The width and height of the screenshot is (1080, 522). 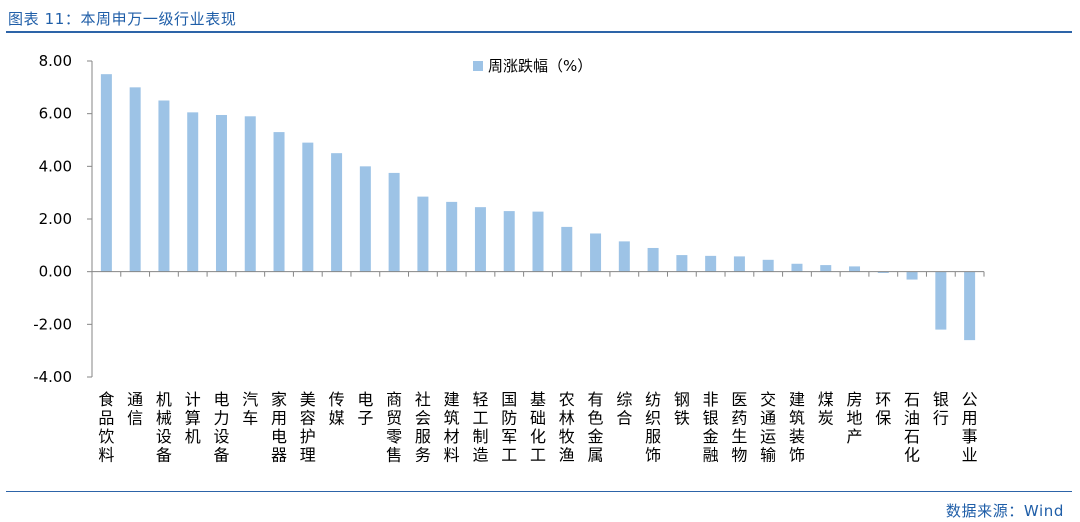 I want to click on category-label: 汽车, so click(x=250, y=409).